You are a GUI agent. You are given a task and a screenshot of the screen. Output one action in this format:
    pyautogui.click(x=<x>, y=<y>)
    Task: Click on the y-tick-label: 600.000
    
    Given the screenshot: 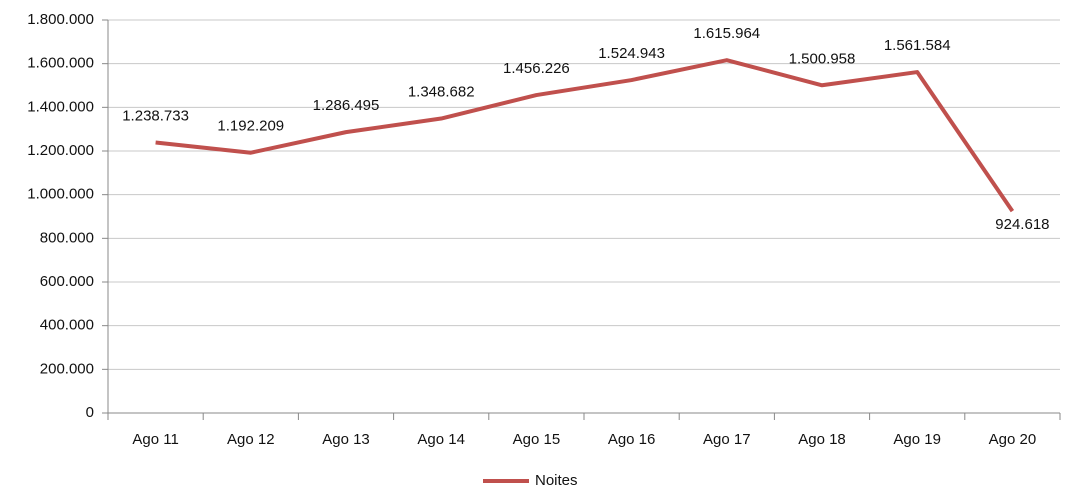 What is the action you would take?
    pyautogui.click(x=67, y=281)
    